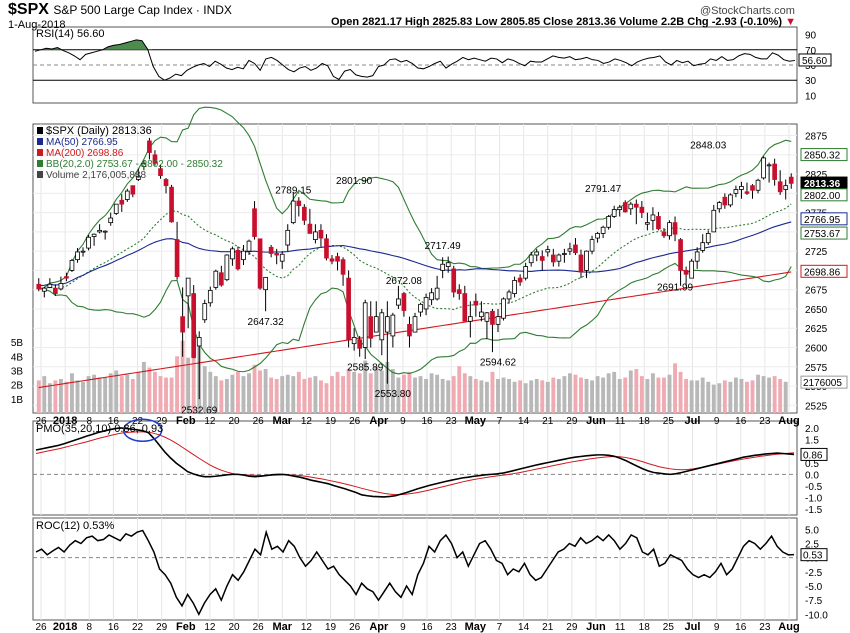 This screenshot has width=850, height=633. I want to click on price-annotation: 2585.89, so click(365, 367).